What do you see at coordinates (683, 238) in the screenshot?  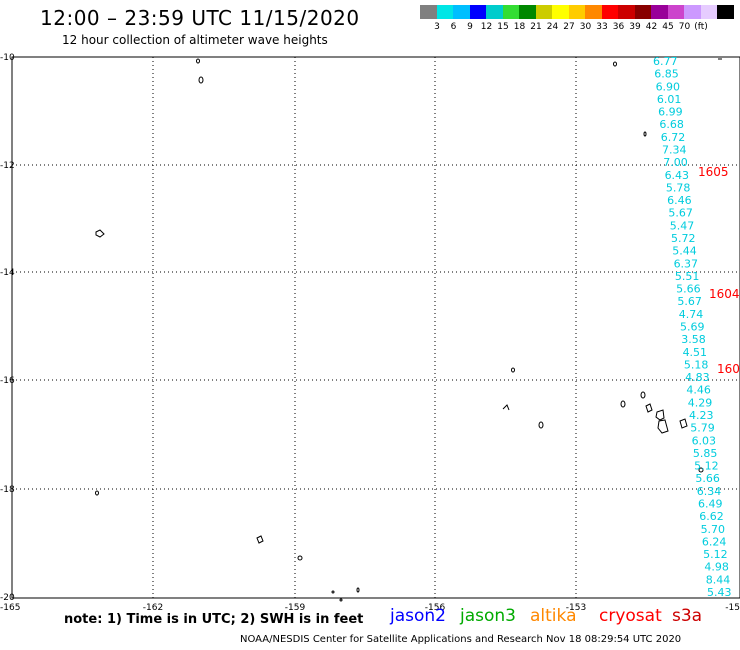 I see `wave-height-value: 5.72` at bounding box center [683, 238].